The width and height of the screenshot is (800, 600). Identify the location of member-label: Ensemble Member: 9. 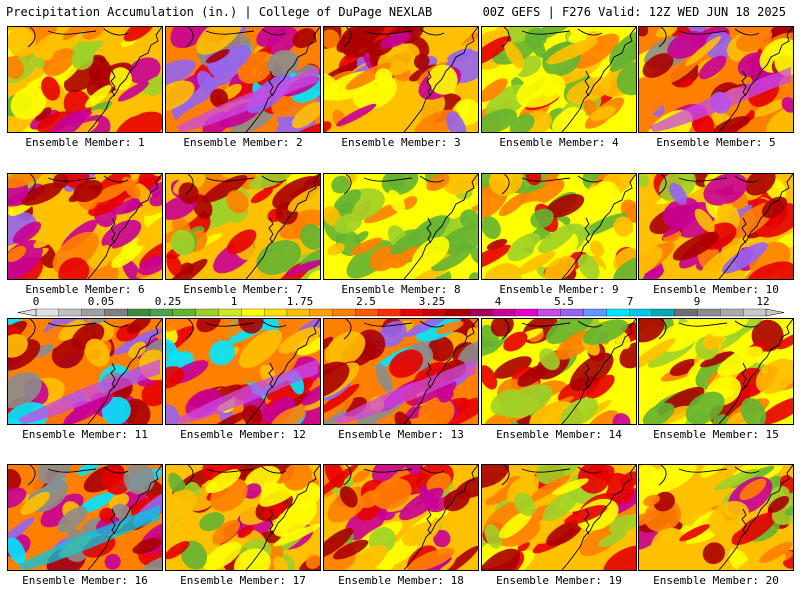
(559, 289).